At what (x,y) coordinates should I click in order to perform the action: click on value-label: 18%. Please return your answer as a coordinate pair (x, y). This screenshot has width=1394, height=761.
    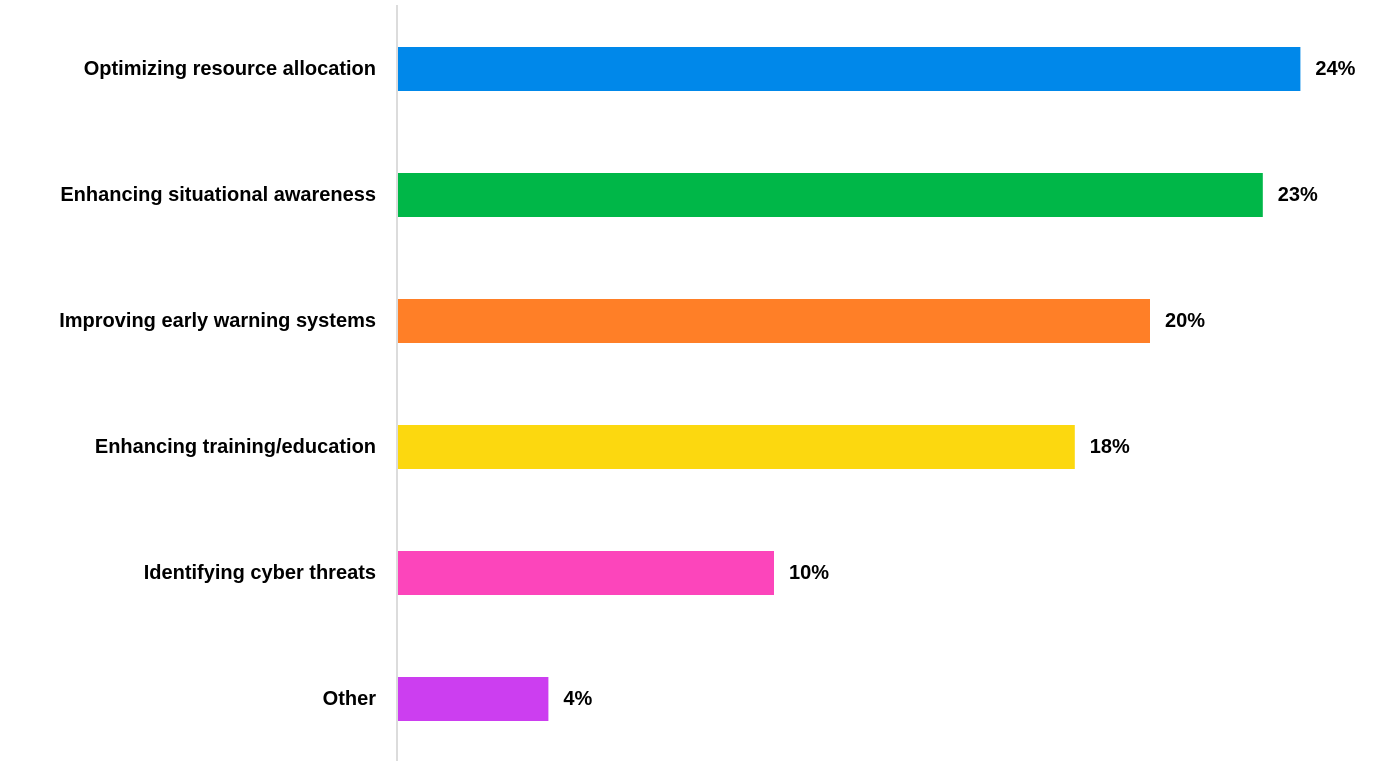
    Looking at the image, I should click on (1110, 447).